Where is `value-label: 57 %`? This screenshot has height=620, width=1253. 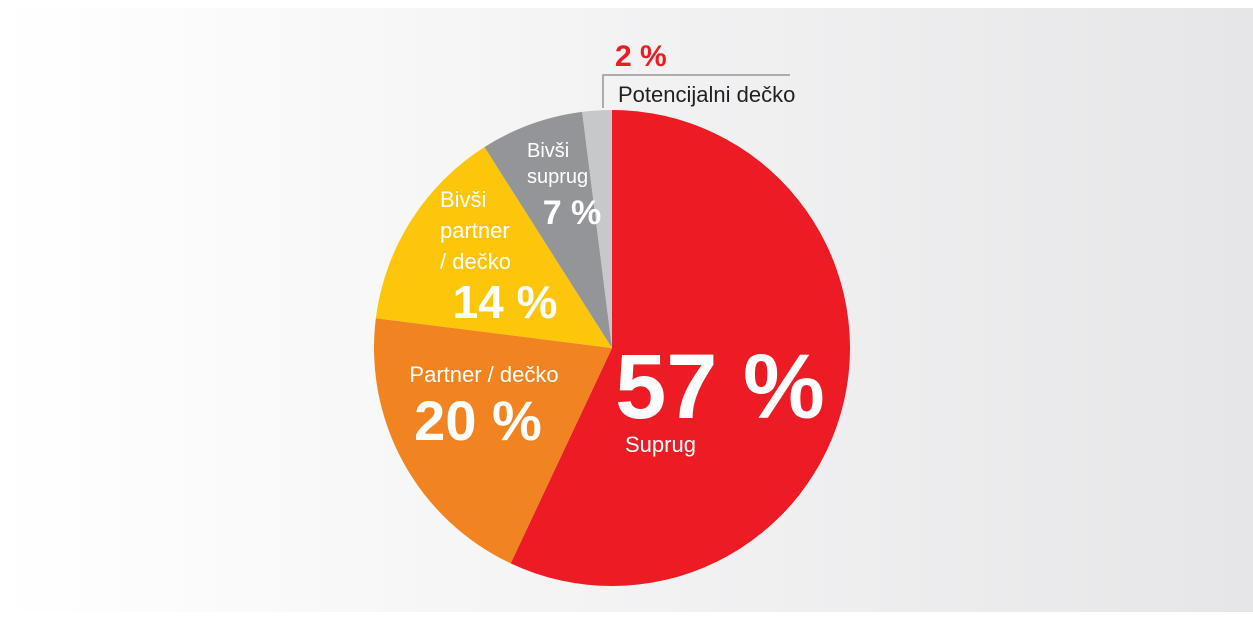 value-label: 57 % is located at coordinates (720, 387).